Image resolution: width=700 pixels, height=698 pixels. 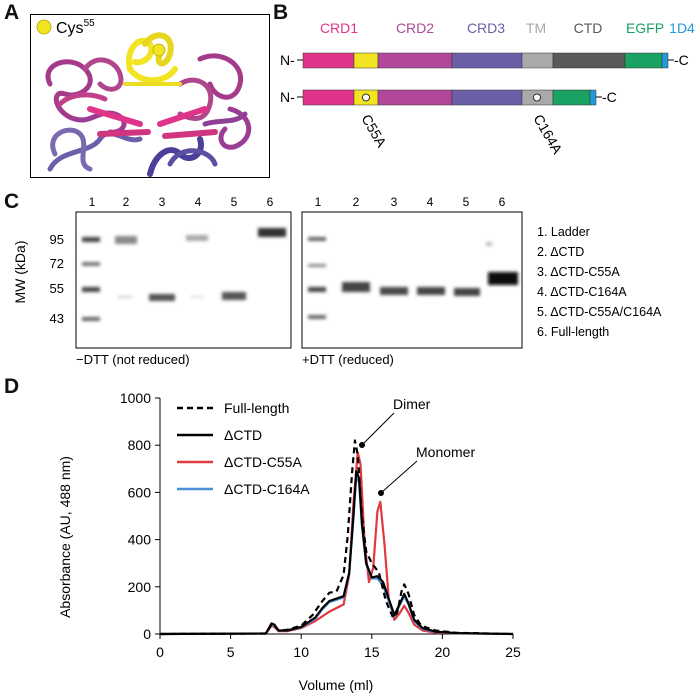 What do you see at coordinates (578, 272) in the screenshot?
I see `blot-legend-3: 3. ΔCTD-C55A` at bounding box center [578, 272].